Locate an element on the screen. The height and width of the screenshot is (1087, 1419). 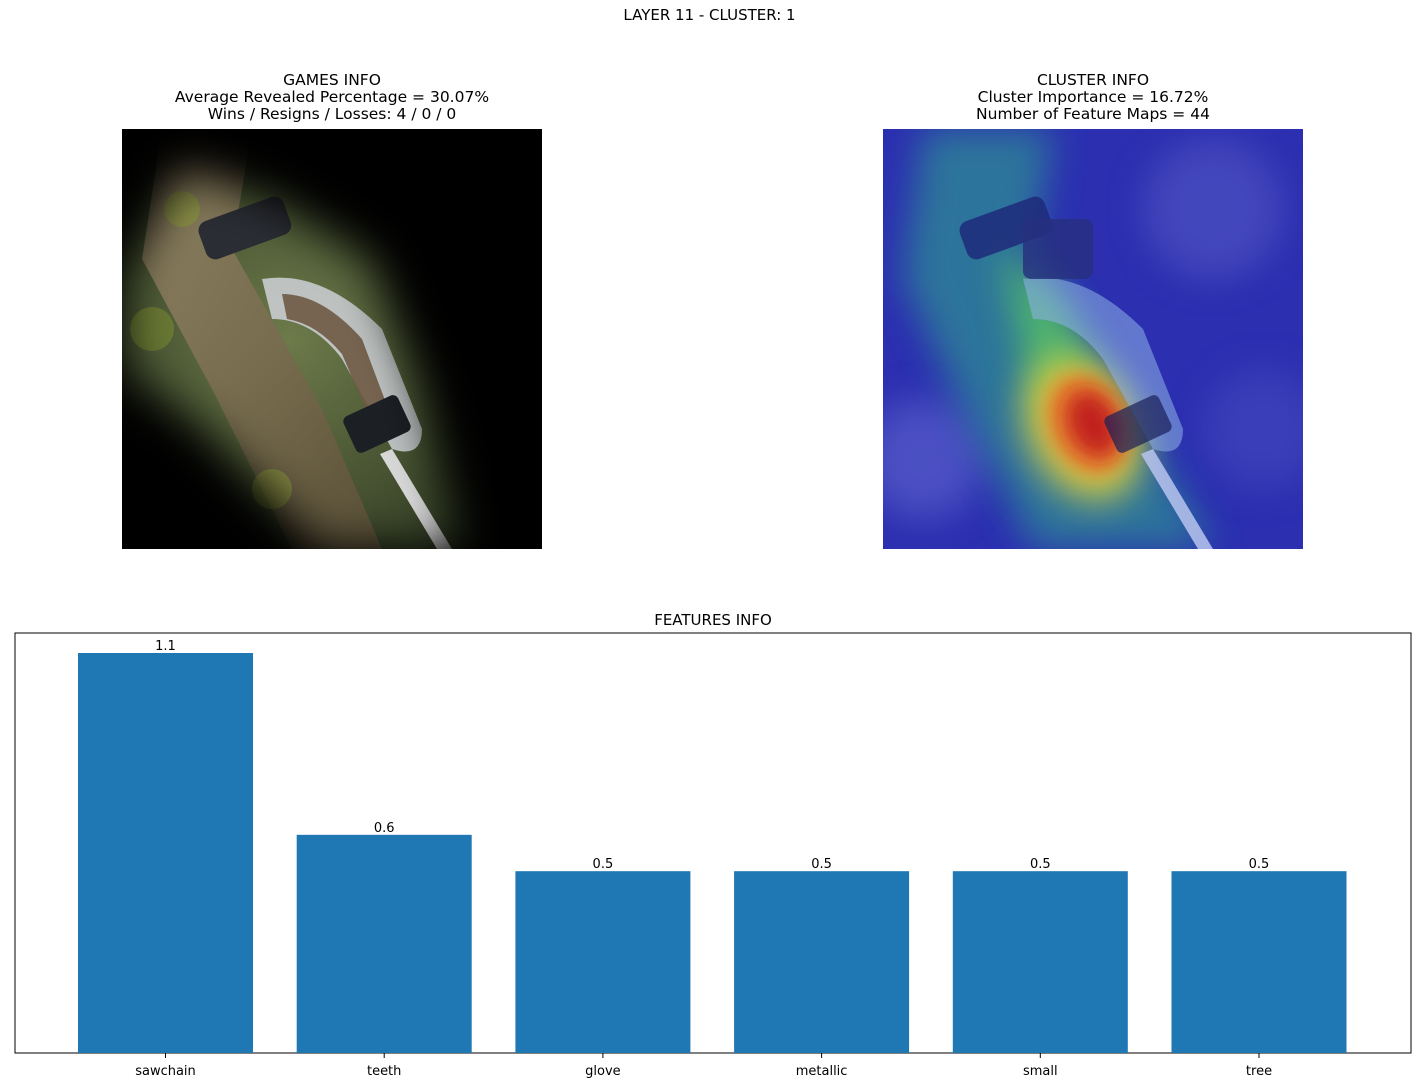
bar-teeth is located at coordinates (384, 943).